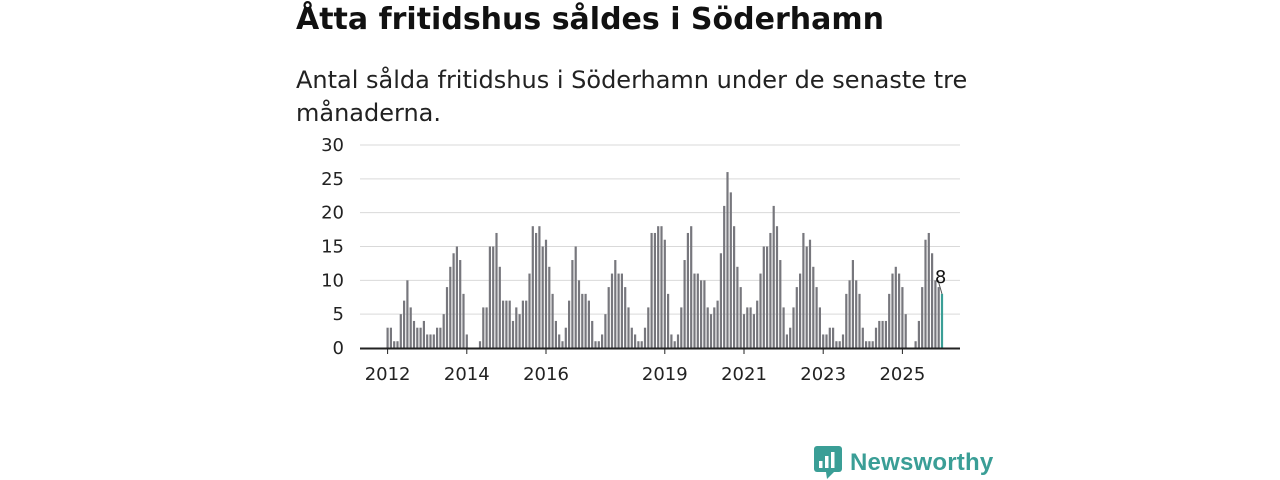 The height and width of the screenshot is (480, 1280). I want to click on newsworthy-logo: Newsworthy, so click(903, 463).